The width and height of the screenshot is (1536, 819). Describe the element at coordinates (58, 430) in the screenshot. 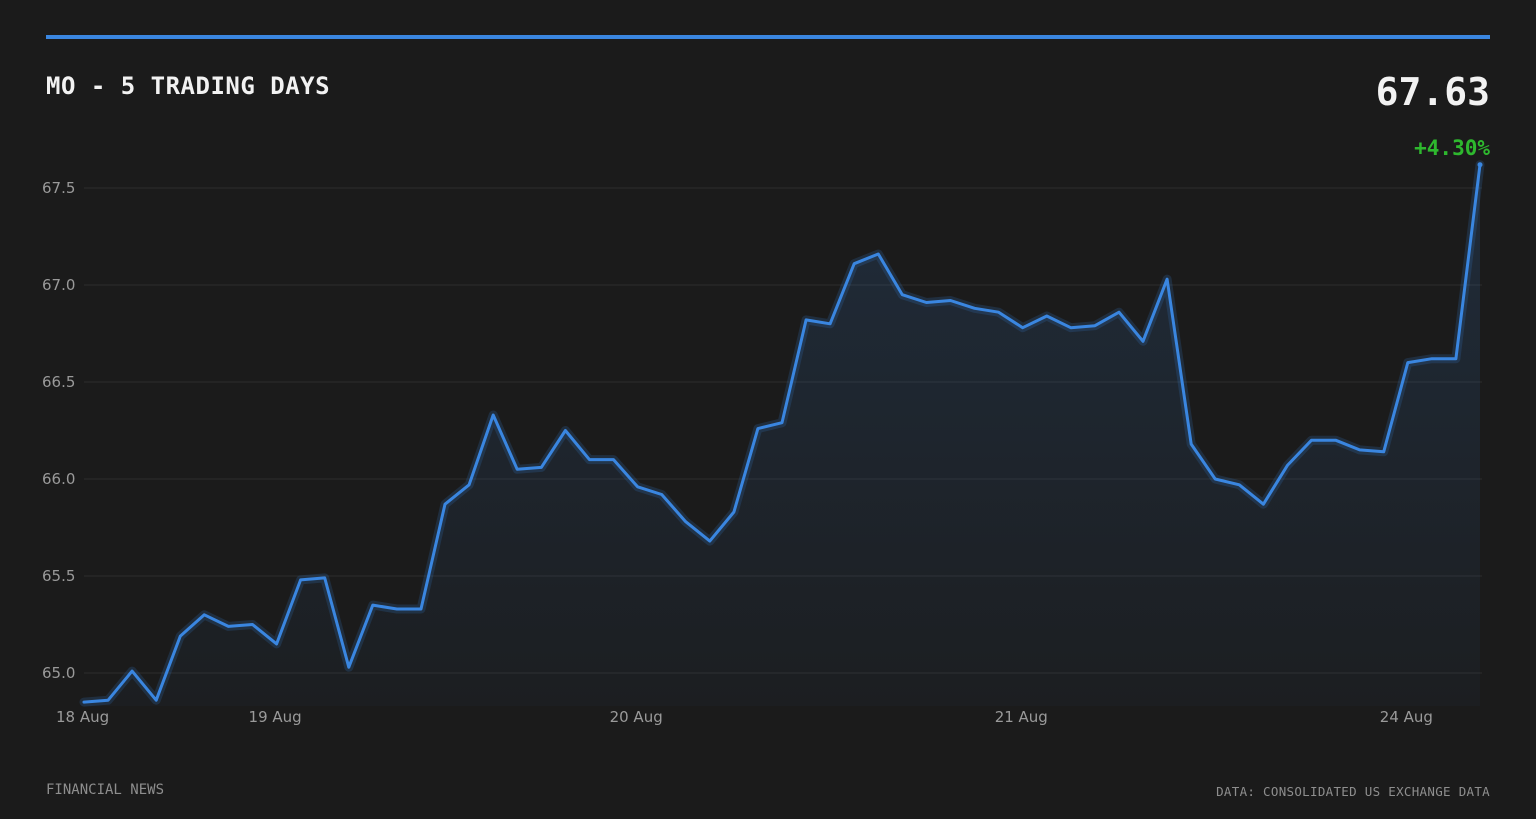

I see `y-axis: 65.0 65.5 66.0 66.5 67.0 67.5` at that location.